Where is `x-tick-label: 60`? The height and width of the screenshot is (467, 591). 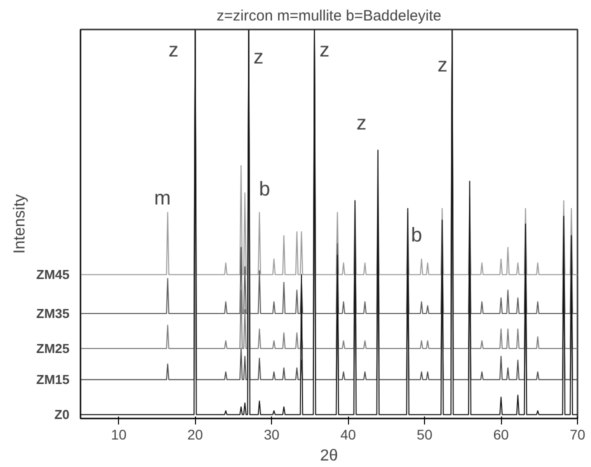
x-tick-label: 60 is located at coordinates (501, 434).